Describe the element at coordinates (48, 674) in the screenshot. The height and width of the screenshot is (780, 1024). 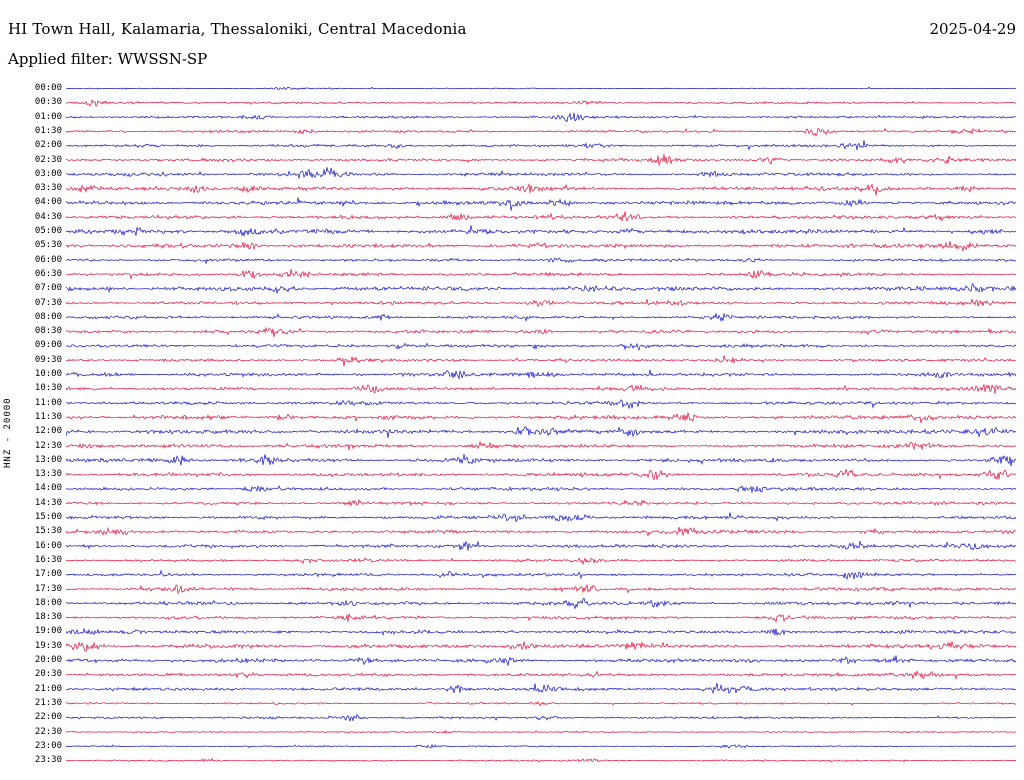
I see `trace-time-label: 20:30` at that location.